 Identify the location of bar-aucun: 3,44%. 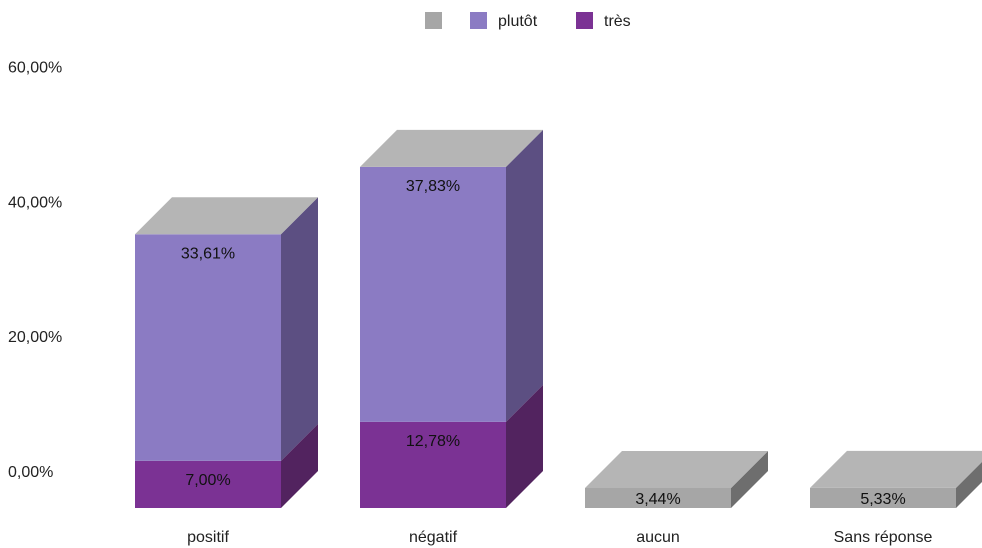
(676, 479).